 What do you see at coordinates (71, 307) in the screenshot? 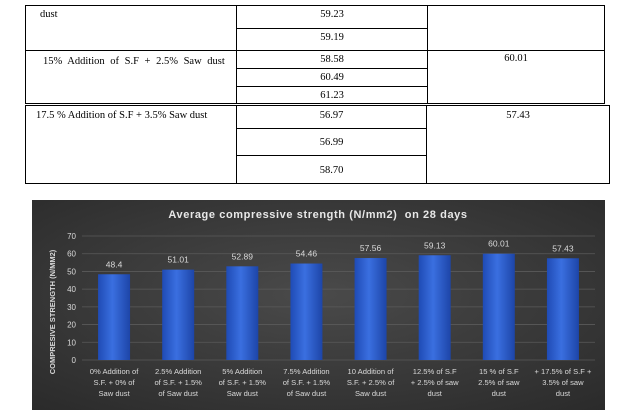
I see `y-tick-label: 30` at bounding box center [71, 307].